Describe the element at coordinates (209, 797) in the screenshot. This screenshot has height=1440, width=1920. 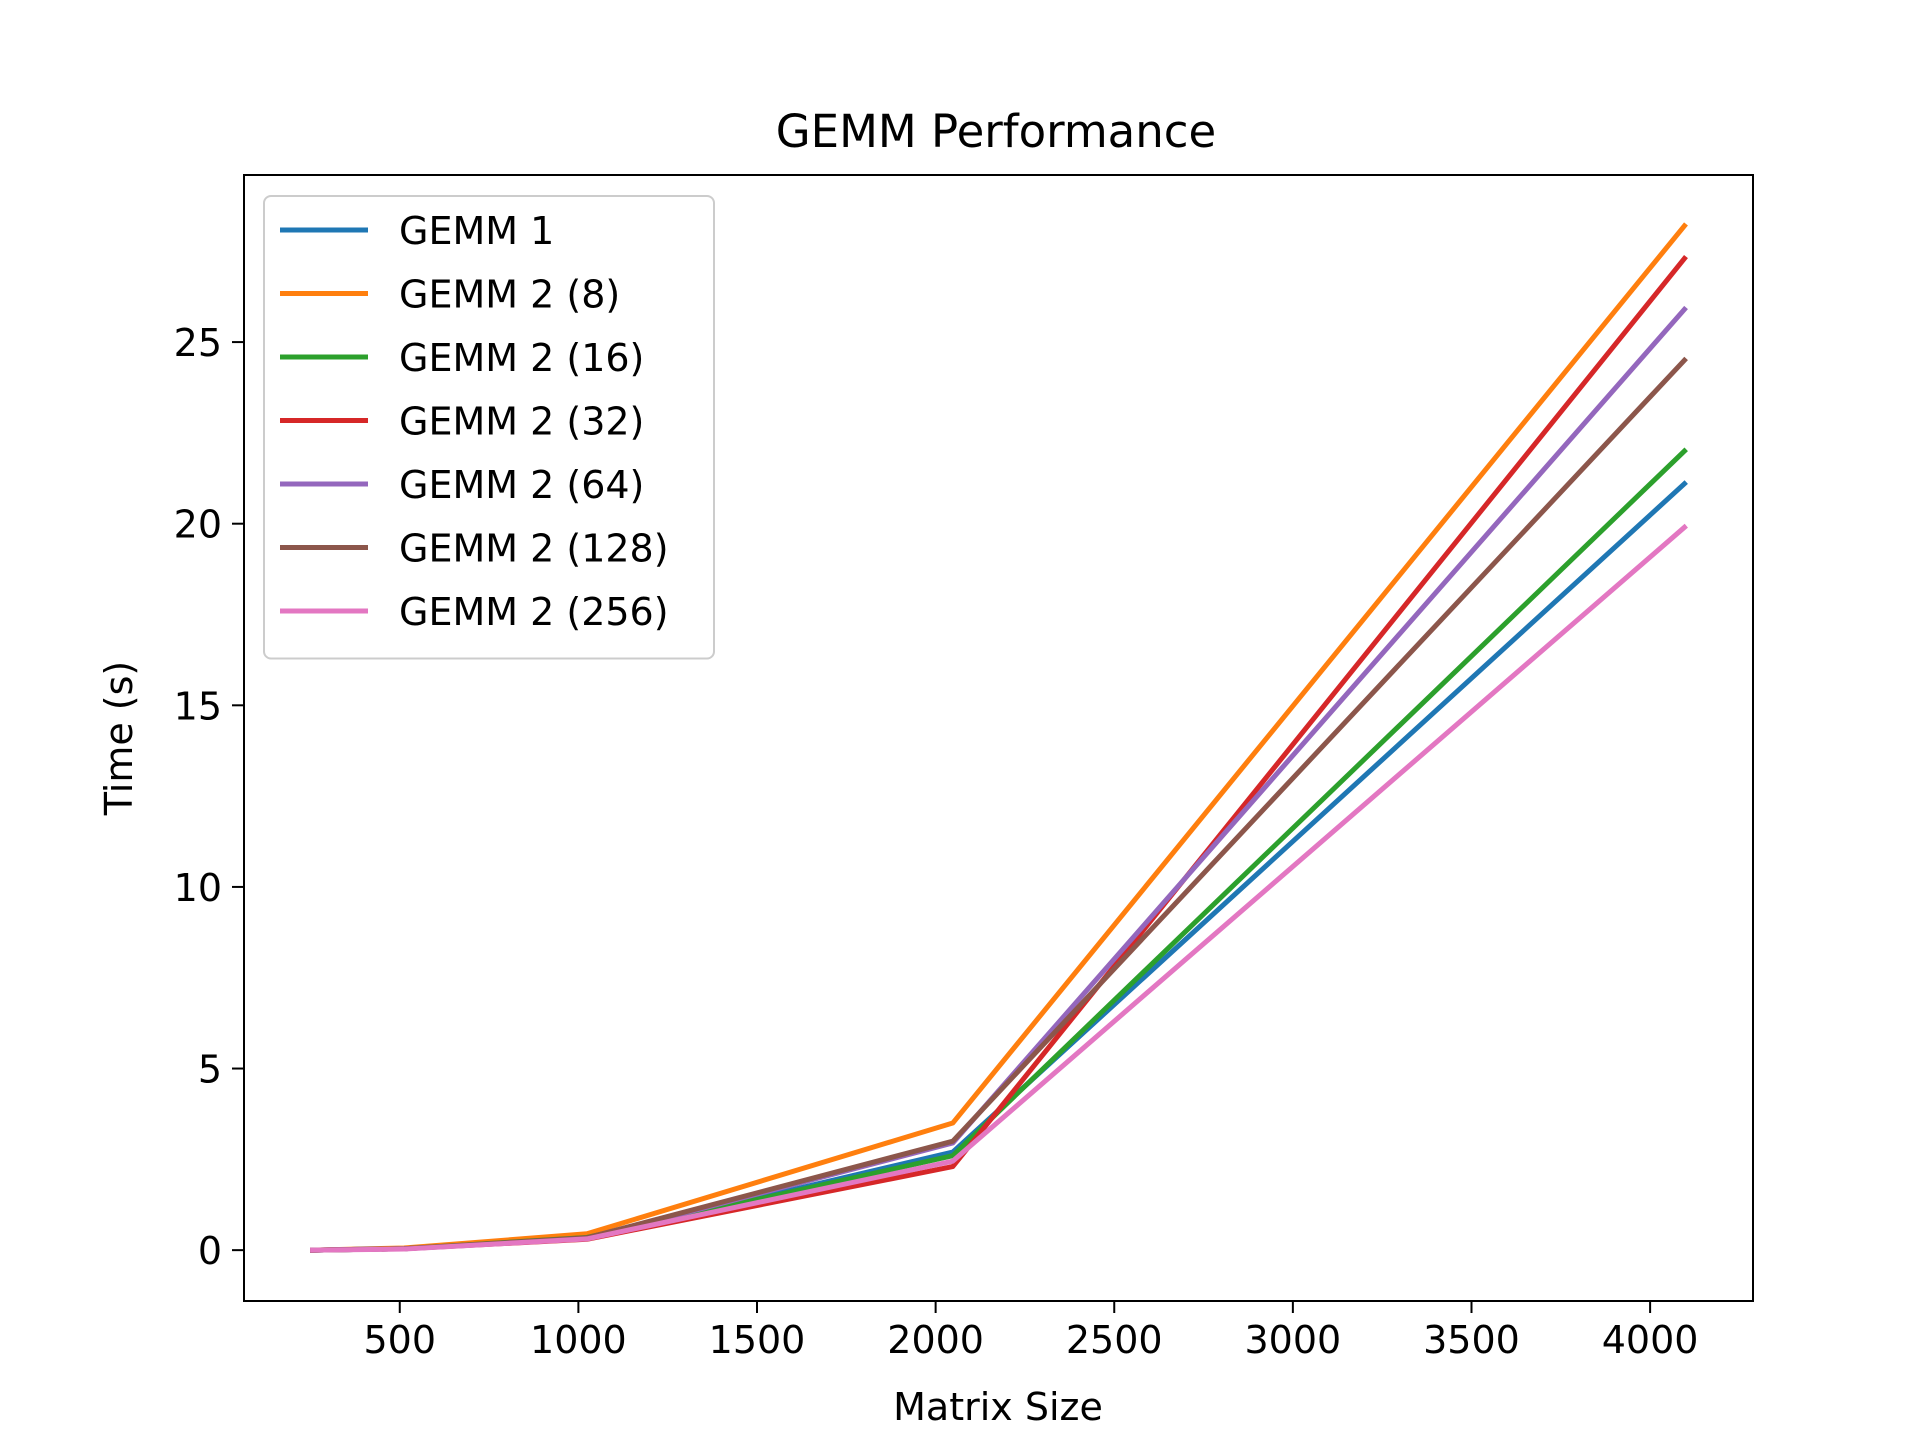
I see `y-axis-ticks: 0 5 10 15 20 25` at that location.